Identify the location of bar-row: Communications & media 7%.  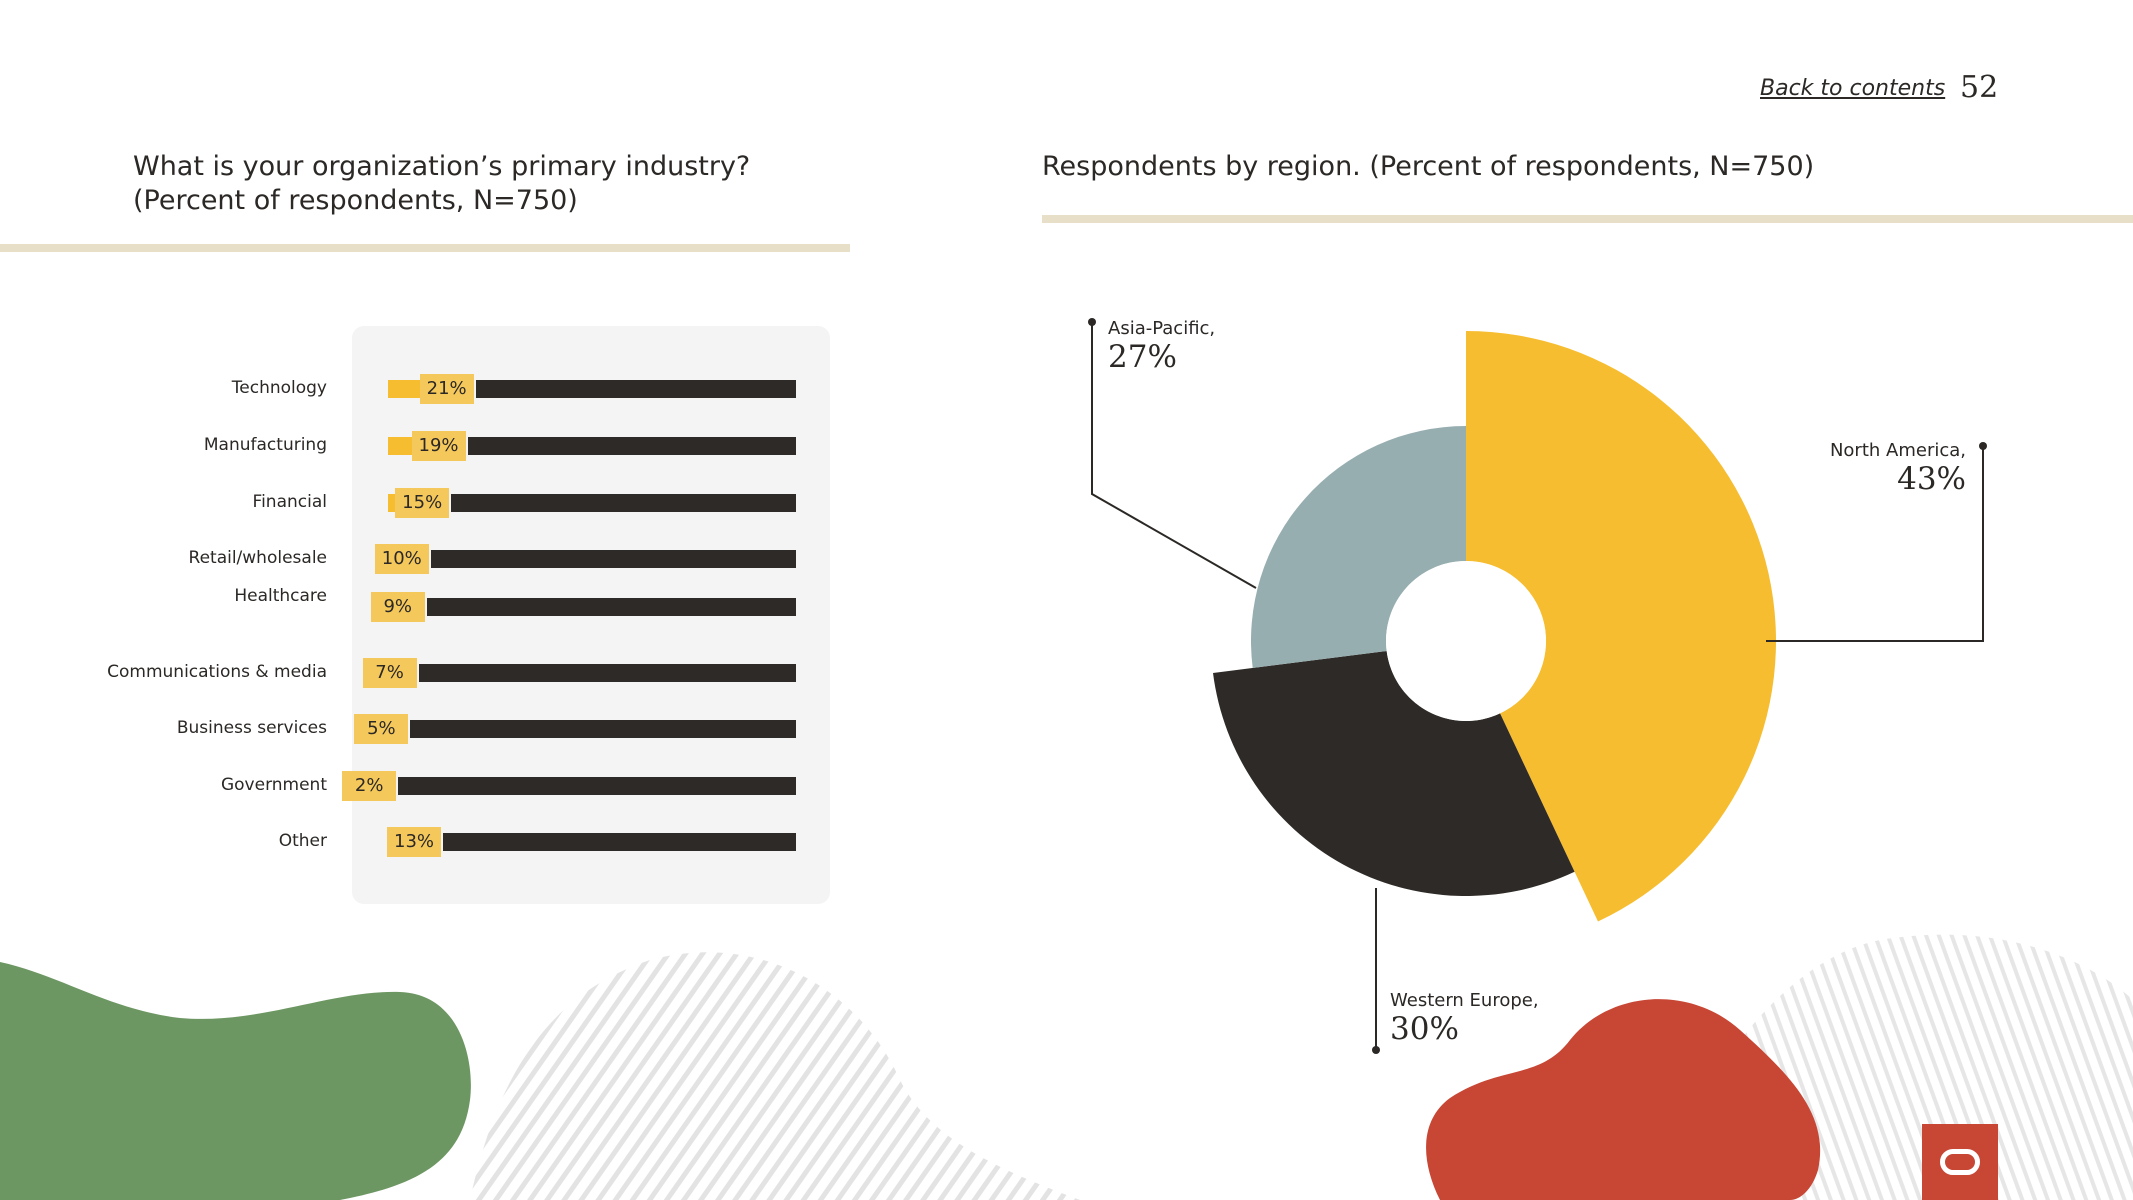
(420, 673).